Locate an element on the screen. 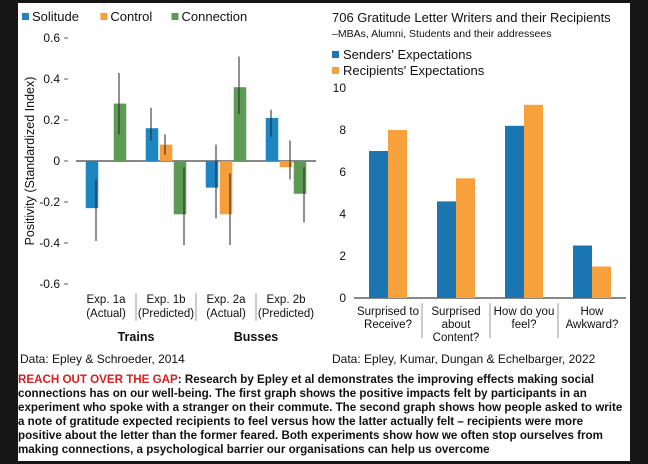 The image size is (648, 464). y-tick-label: 0.2 is located at coordinates (51, 120).